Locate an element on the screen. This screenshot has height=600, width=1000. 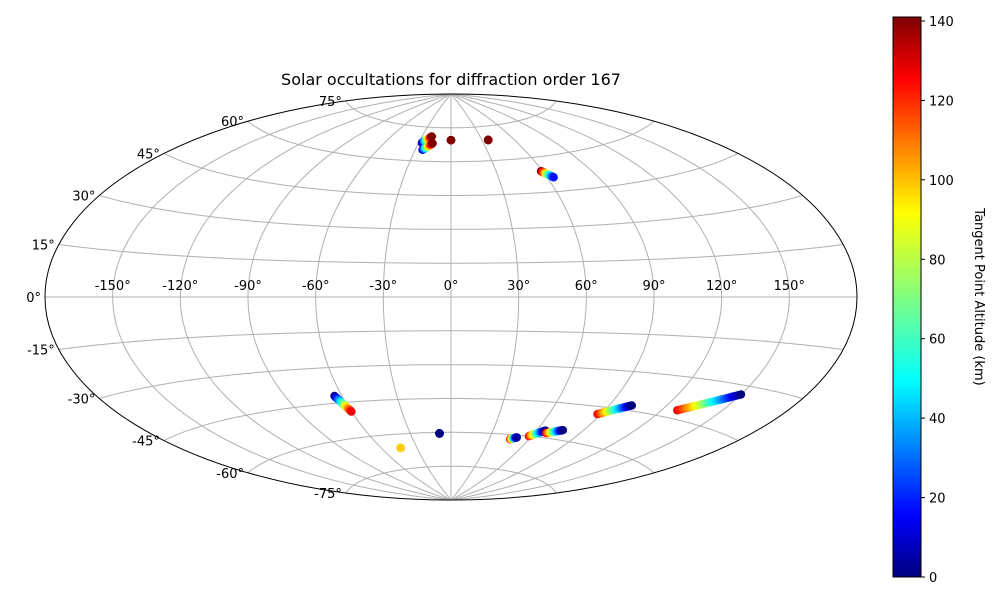
y-tick-label: 60° is located at coordinates (232, 122).